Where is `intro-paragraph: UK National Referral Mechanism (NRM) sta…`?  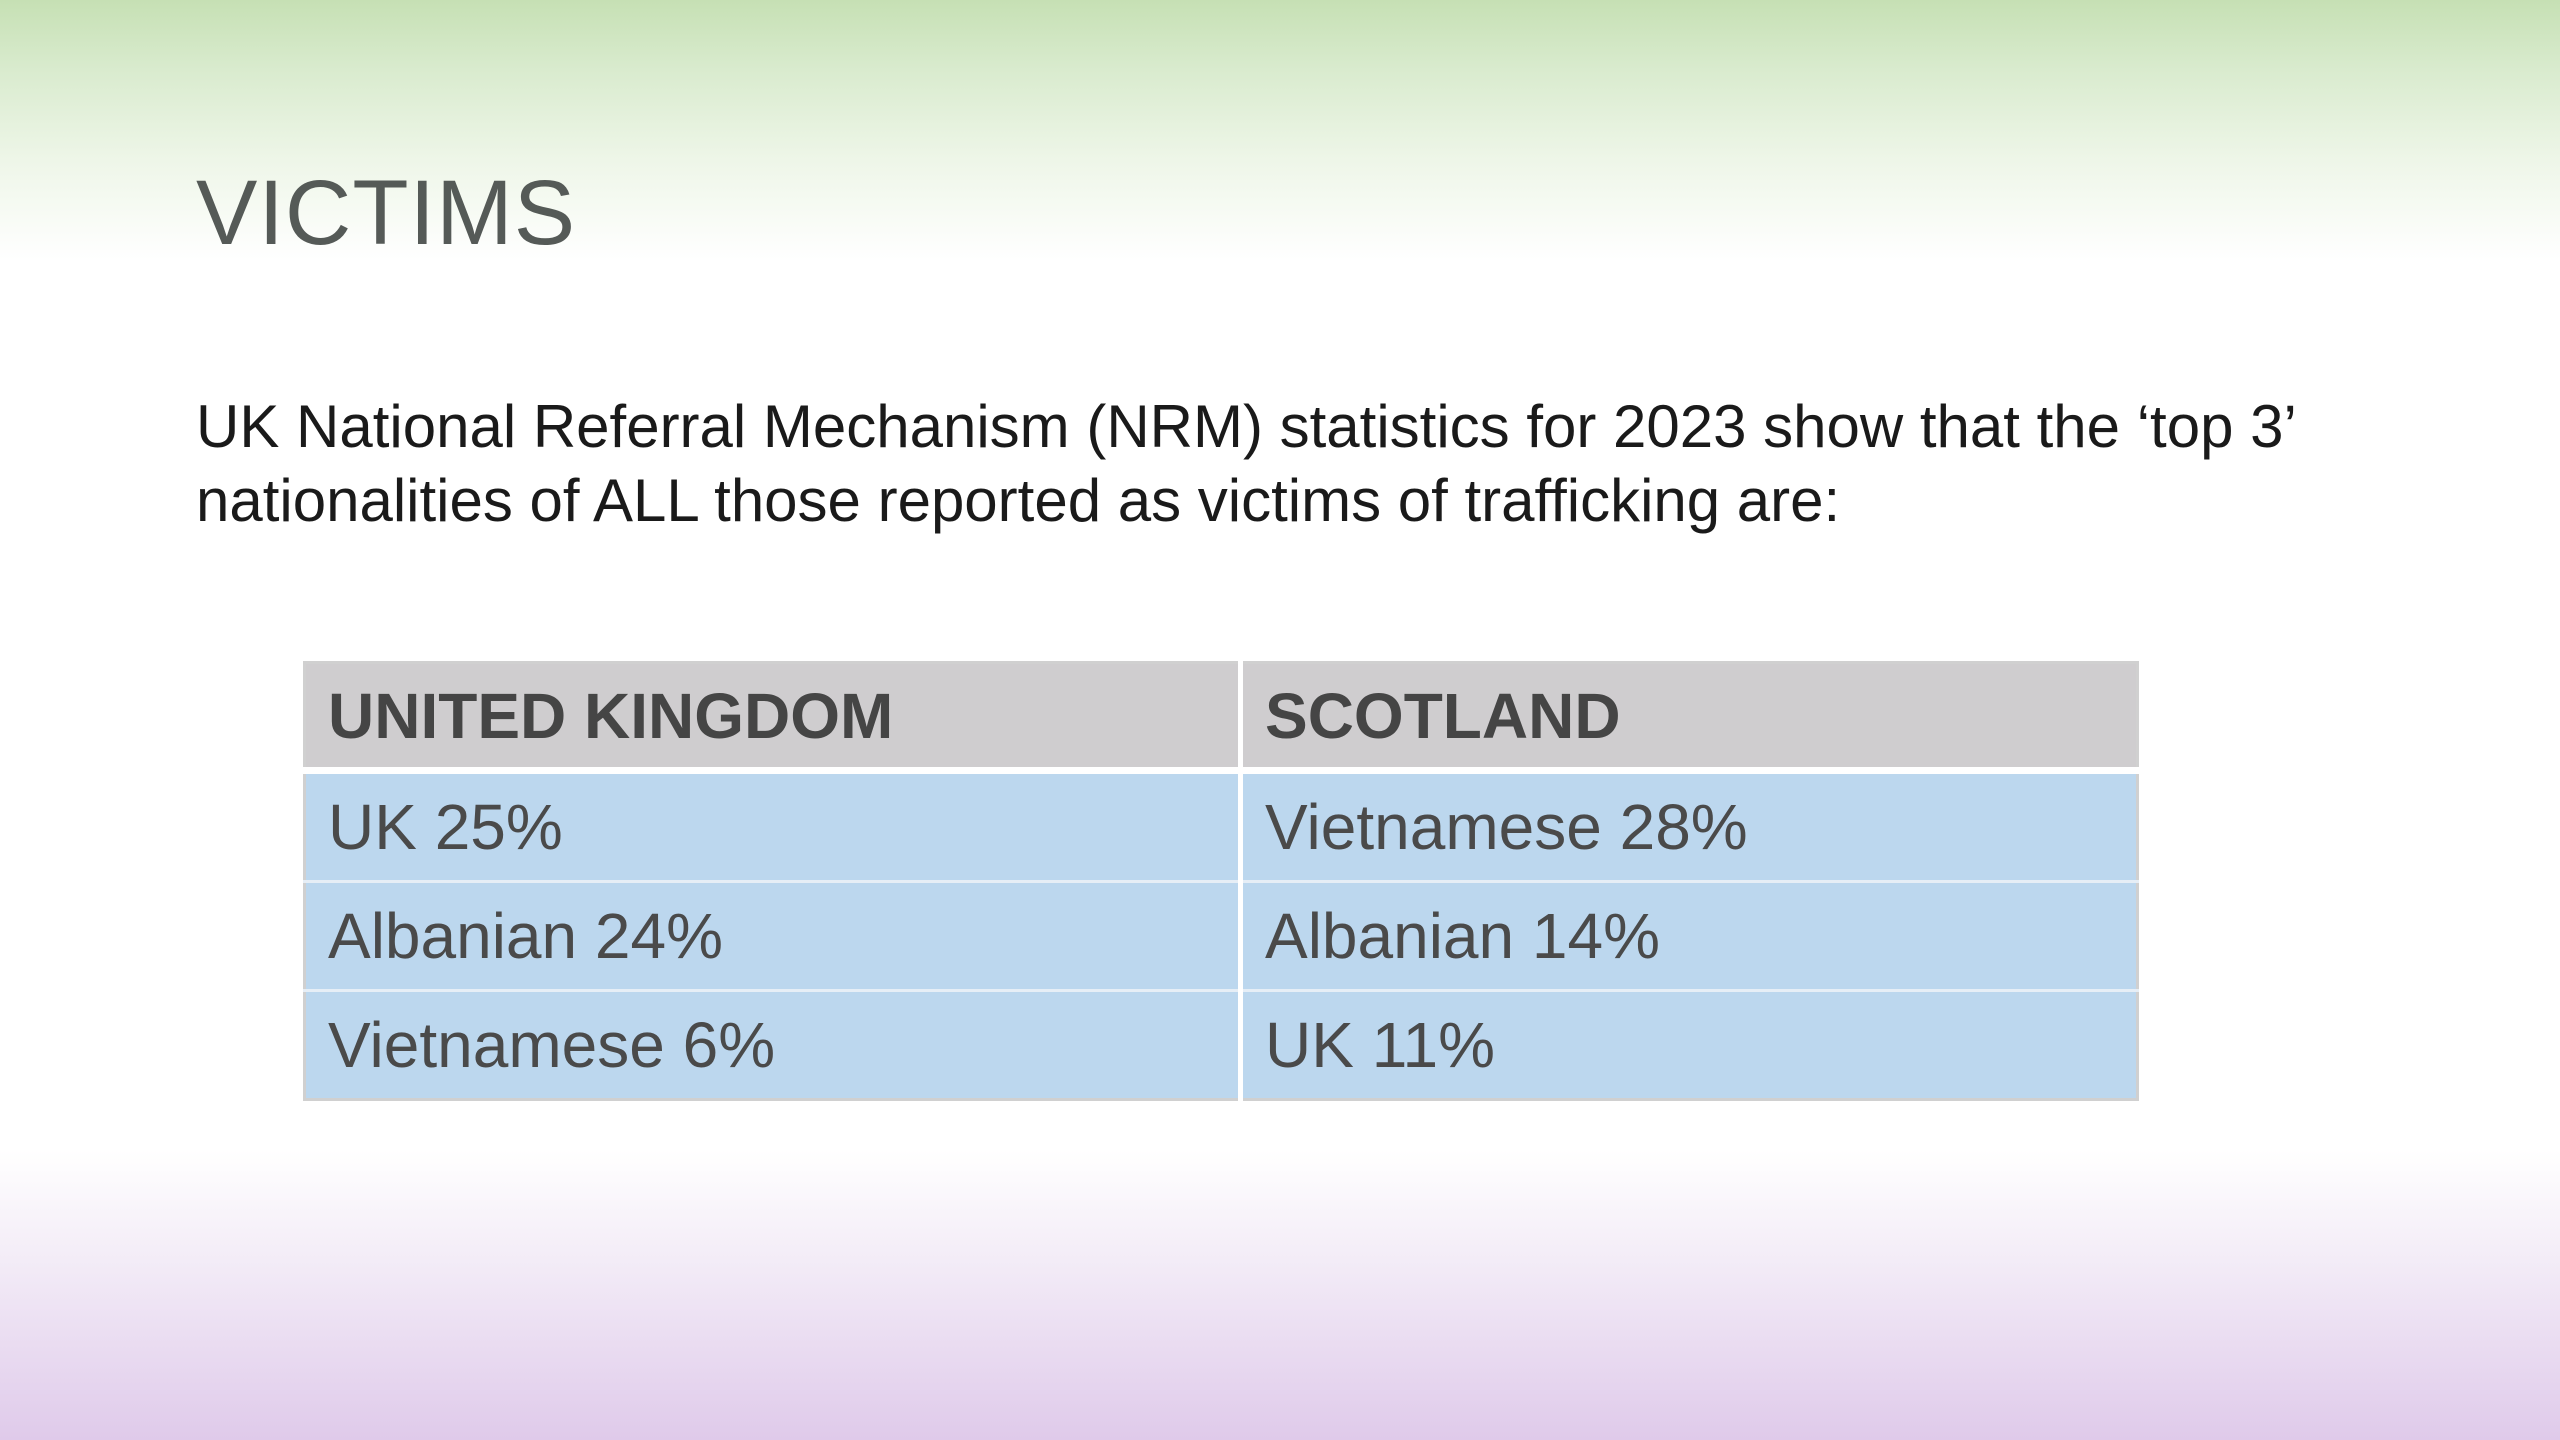
intro-paragraph: UK National Referral Mechanism (NRM) sta… is located at coordinates (1326, 464).